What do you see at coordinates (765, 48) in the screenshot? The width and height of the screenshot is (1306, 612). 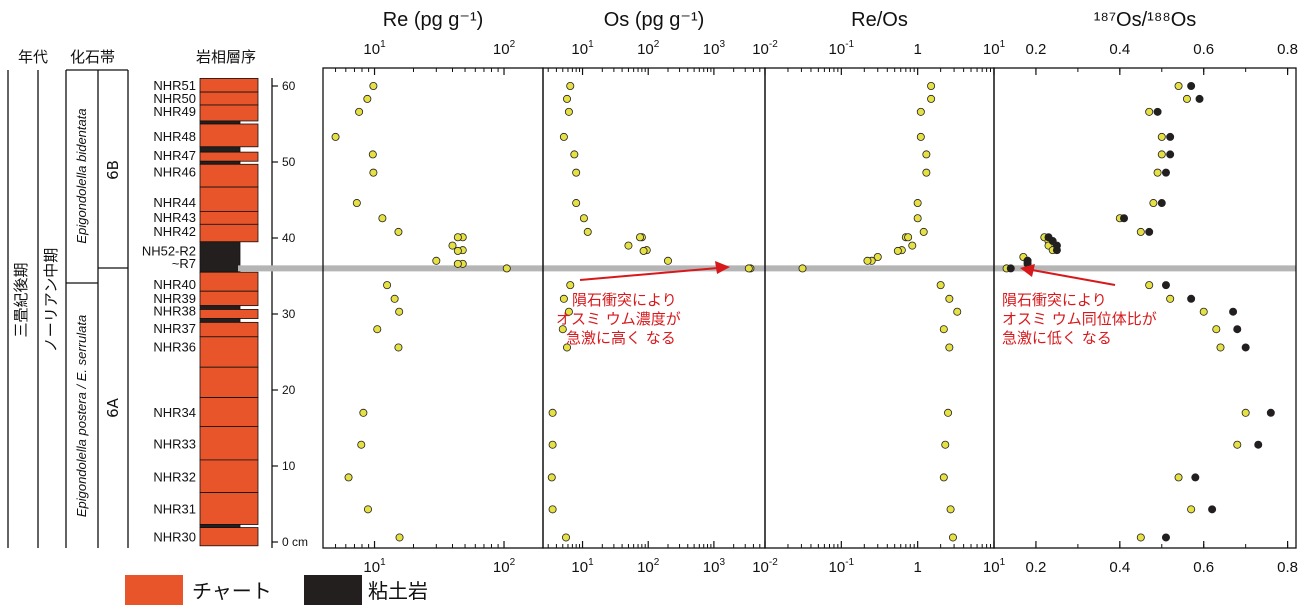 I see `top-tick-label: 10⁻²` at bounding box center [765, 48].